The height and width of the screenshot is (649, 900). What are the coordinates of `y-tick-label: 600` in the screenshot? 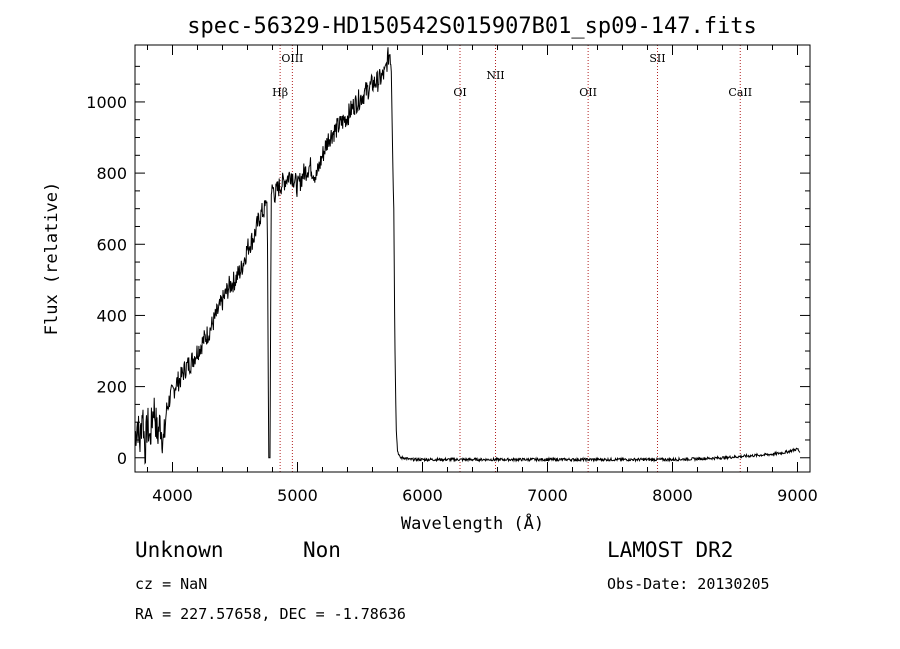 It's located at (111, 244).